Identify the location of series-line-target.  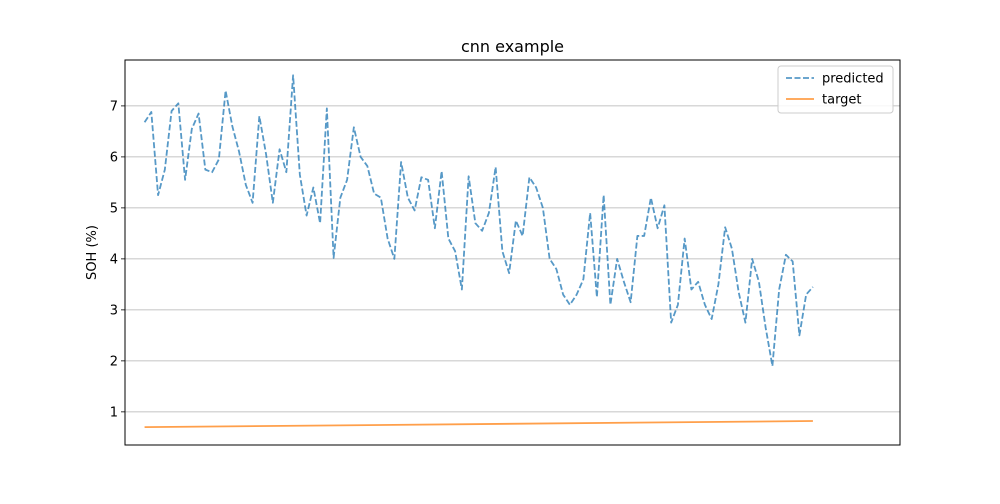
(478, 424).